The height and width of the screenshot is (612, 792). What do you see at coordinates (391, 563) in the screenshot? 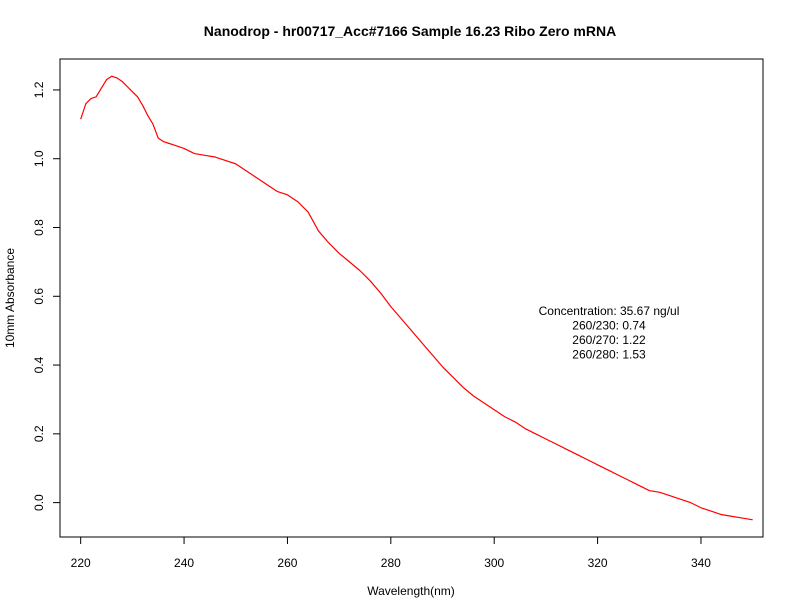
I see `x-tick-label: 280` at bounding box center [391, 563].